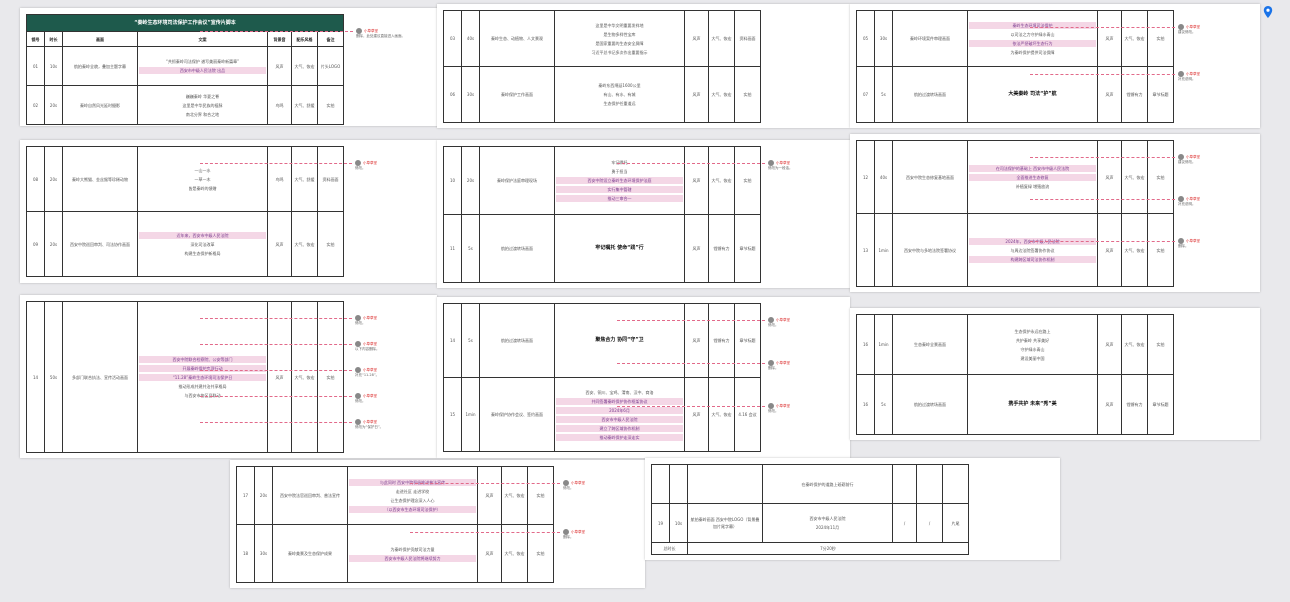 The height and width of the screenshot is (602, 1290). What do you see at coordinates (619, 52) in the screenshot?
I see `copy-line: 习近平总书记多次作出重要指示` at bounding box center [619, 52].